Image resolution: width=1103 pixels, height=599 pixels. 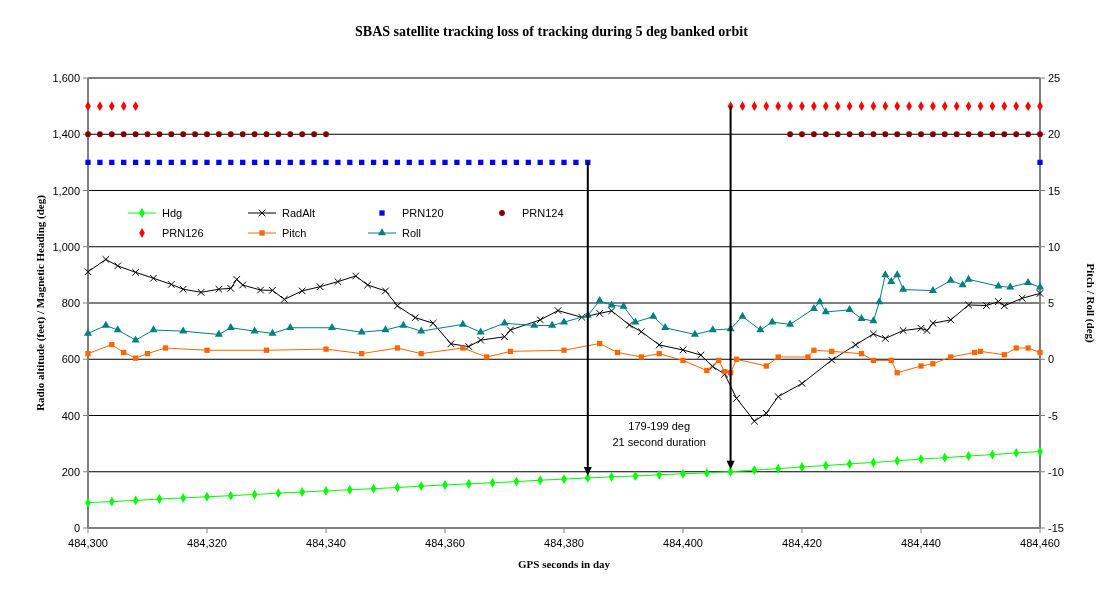 I want to click on chart-title: SBAS satellite tracking loss of tracking during 5 deg banked orbit, so click(x=552, y=31).